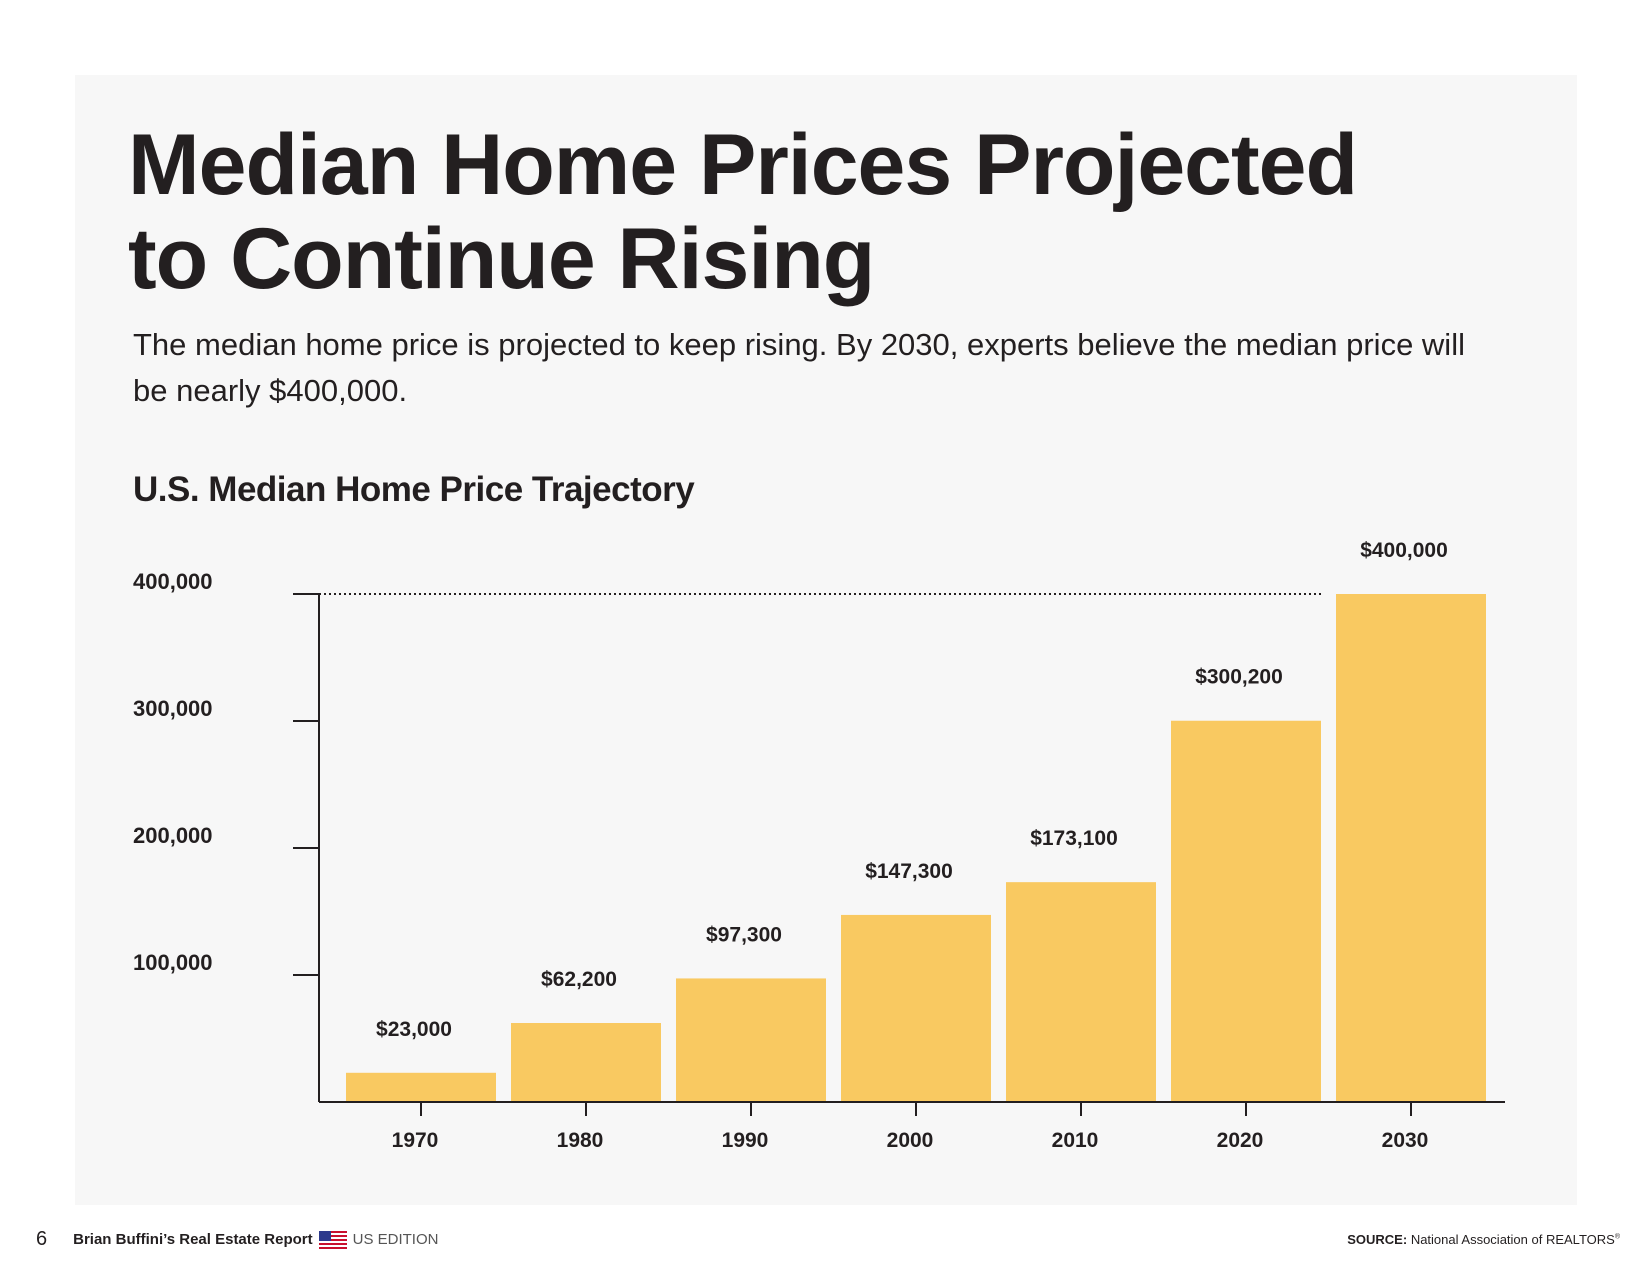  I want to click on data-label-2010: $173,100, so click(1074, 838).